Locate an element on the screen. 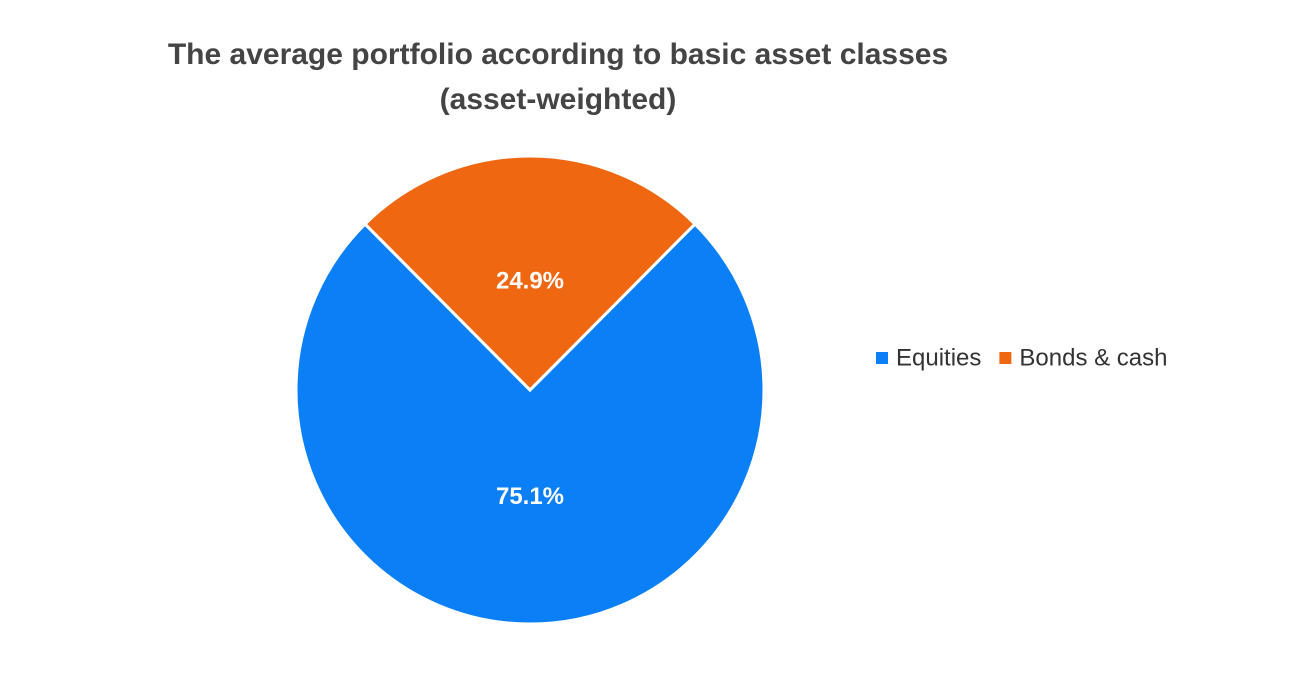 This screenshot has width=1290, height=686. data-label: 75.1% is located at coordinates (530, 496).